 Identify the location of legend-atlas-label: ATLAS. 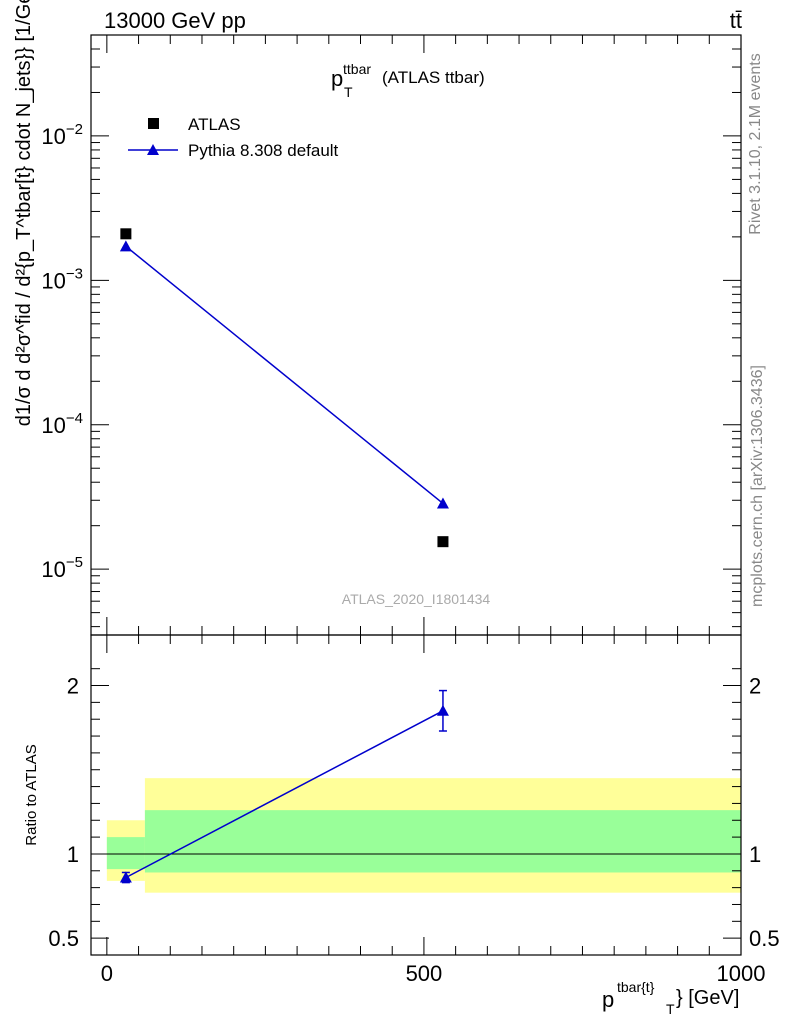
(214, 124).